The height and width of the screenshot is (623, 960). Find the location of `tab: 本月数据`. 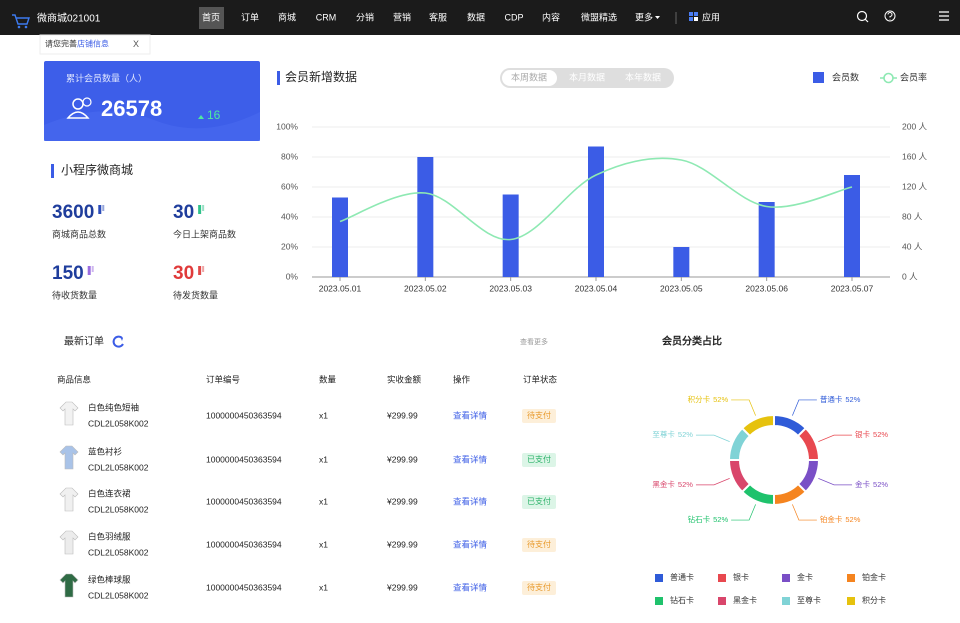

tab: 本月数据 is located at coordinates (587, 76).